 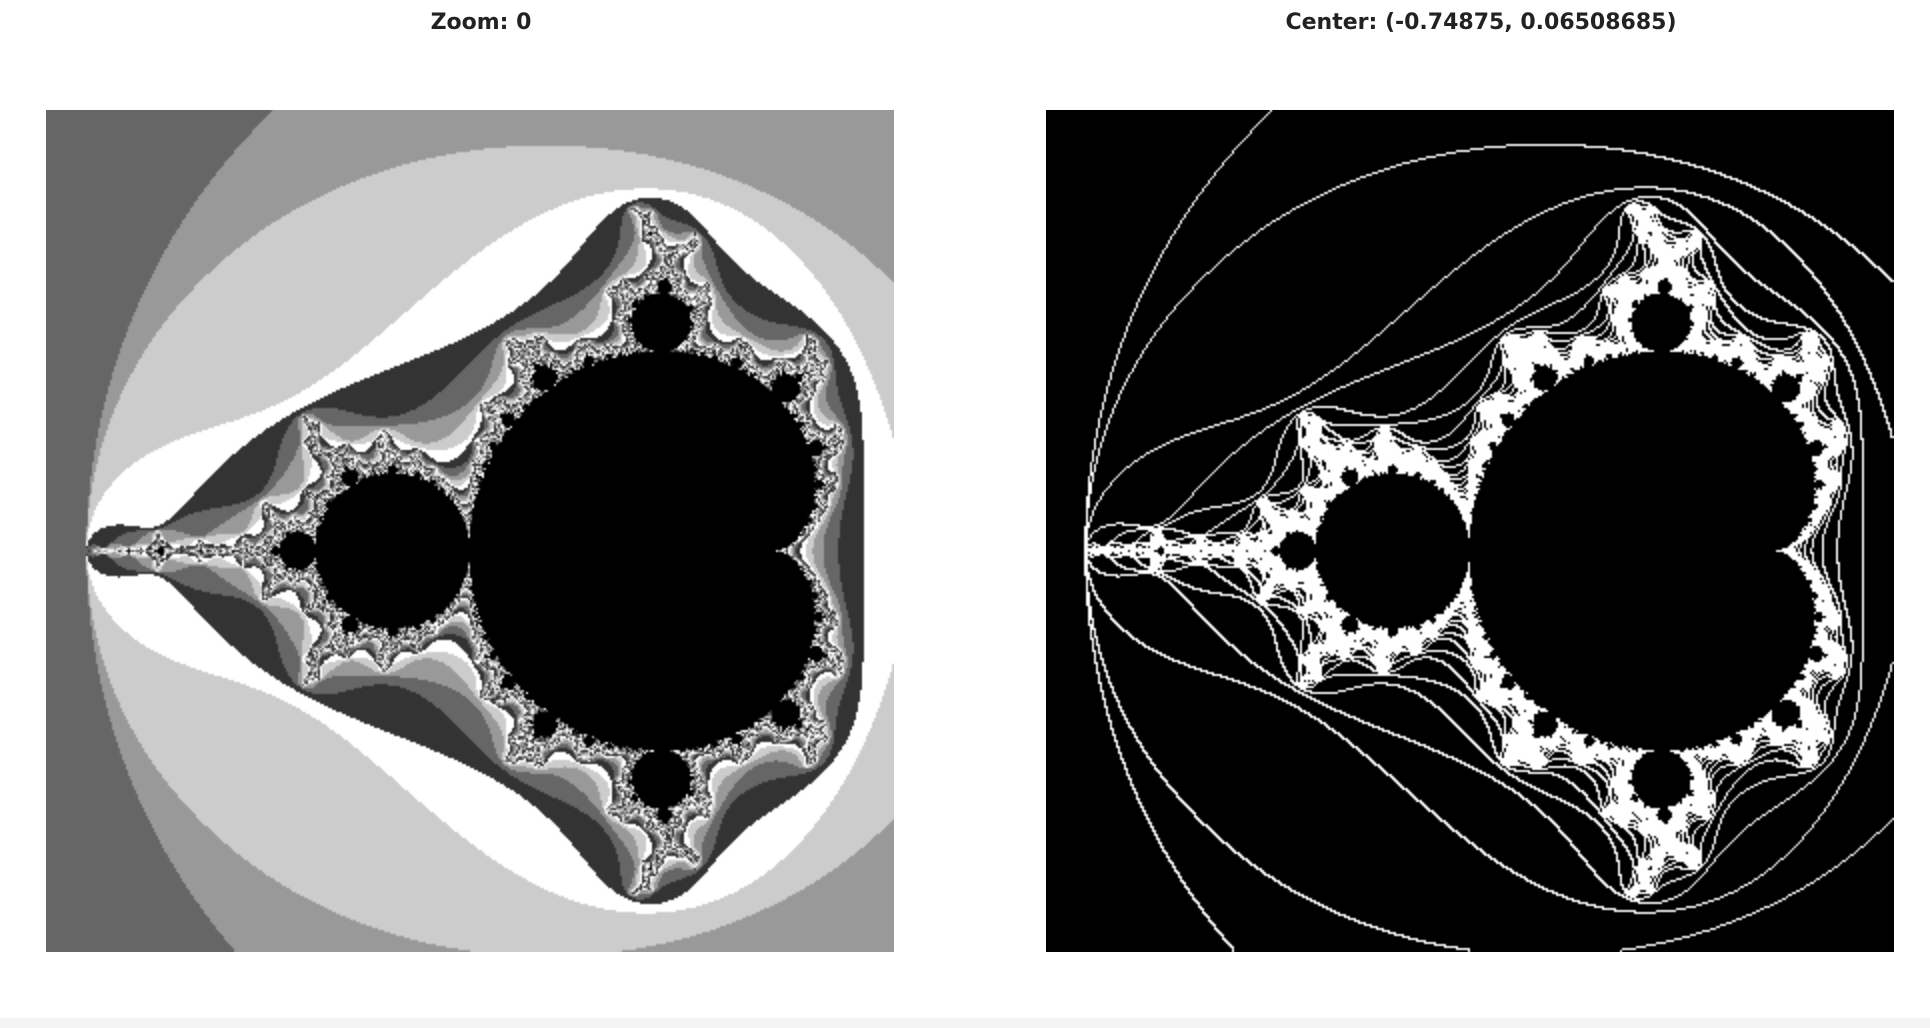 What do you see at coordinates (481, 22) in the screenshot?
I see `zoom-label: Zoom: 0` at bounding box center [481, 22].